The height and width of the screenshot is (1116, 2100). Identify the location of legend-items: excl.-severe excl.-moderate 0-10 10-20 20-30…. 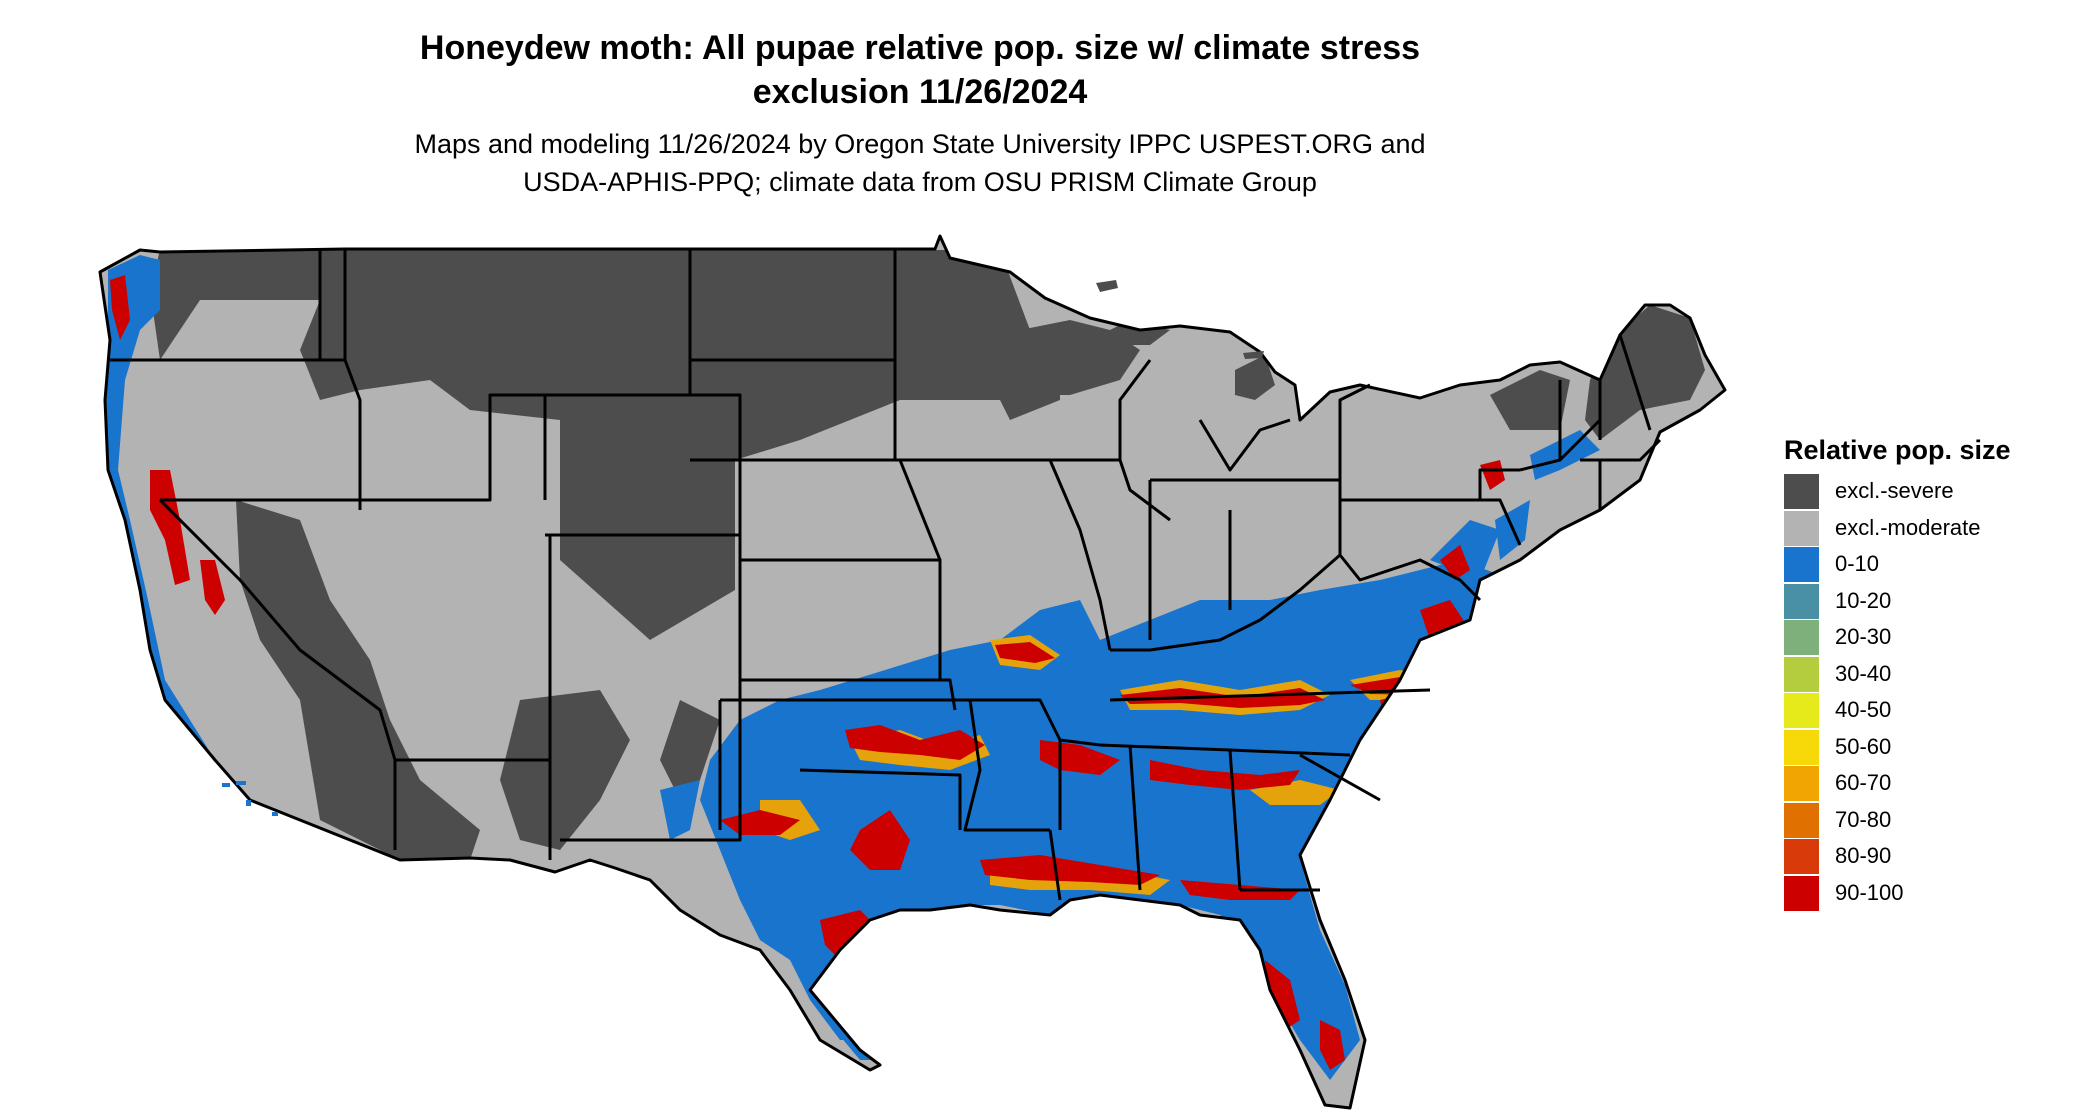
(1934, 693).